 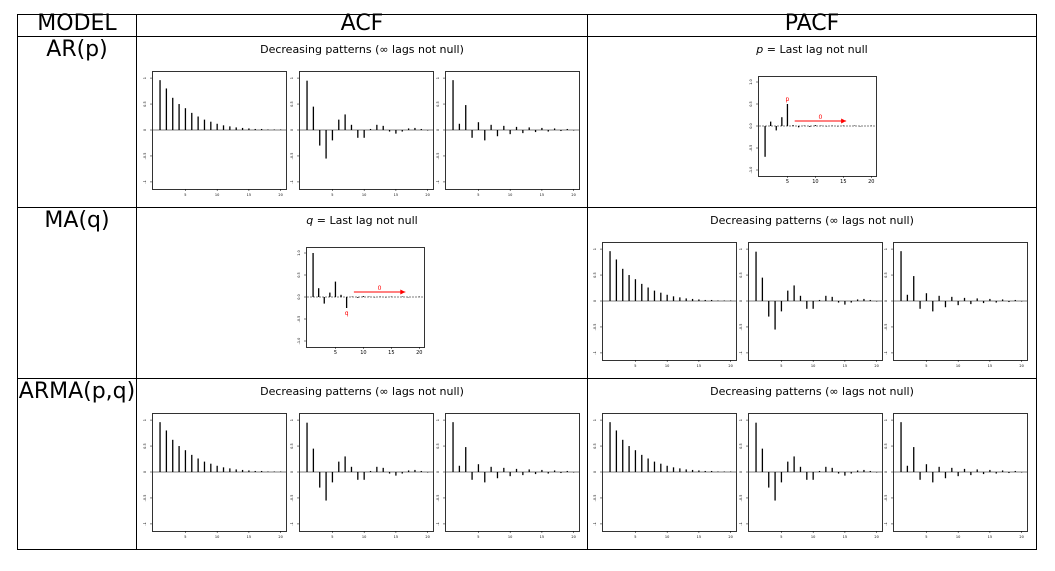 I want to click on arma-acf-plot-2-xtick-label-4: 20, so click(x=427, y=537).